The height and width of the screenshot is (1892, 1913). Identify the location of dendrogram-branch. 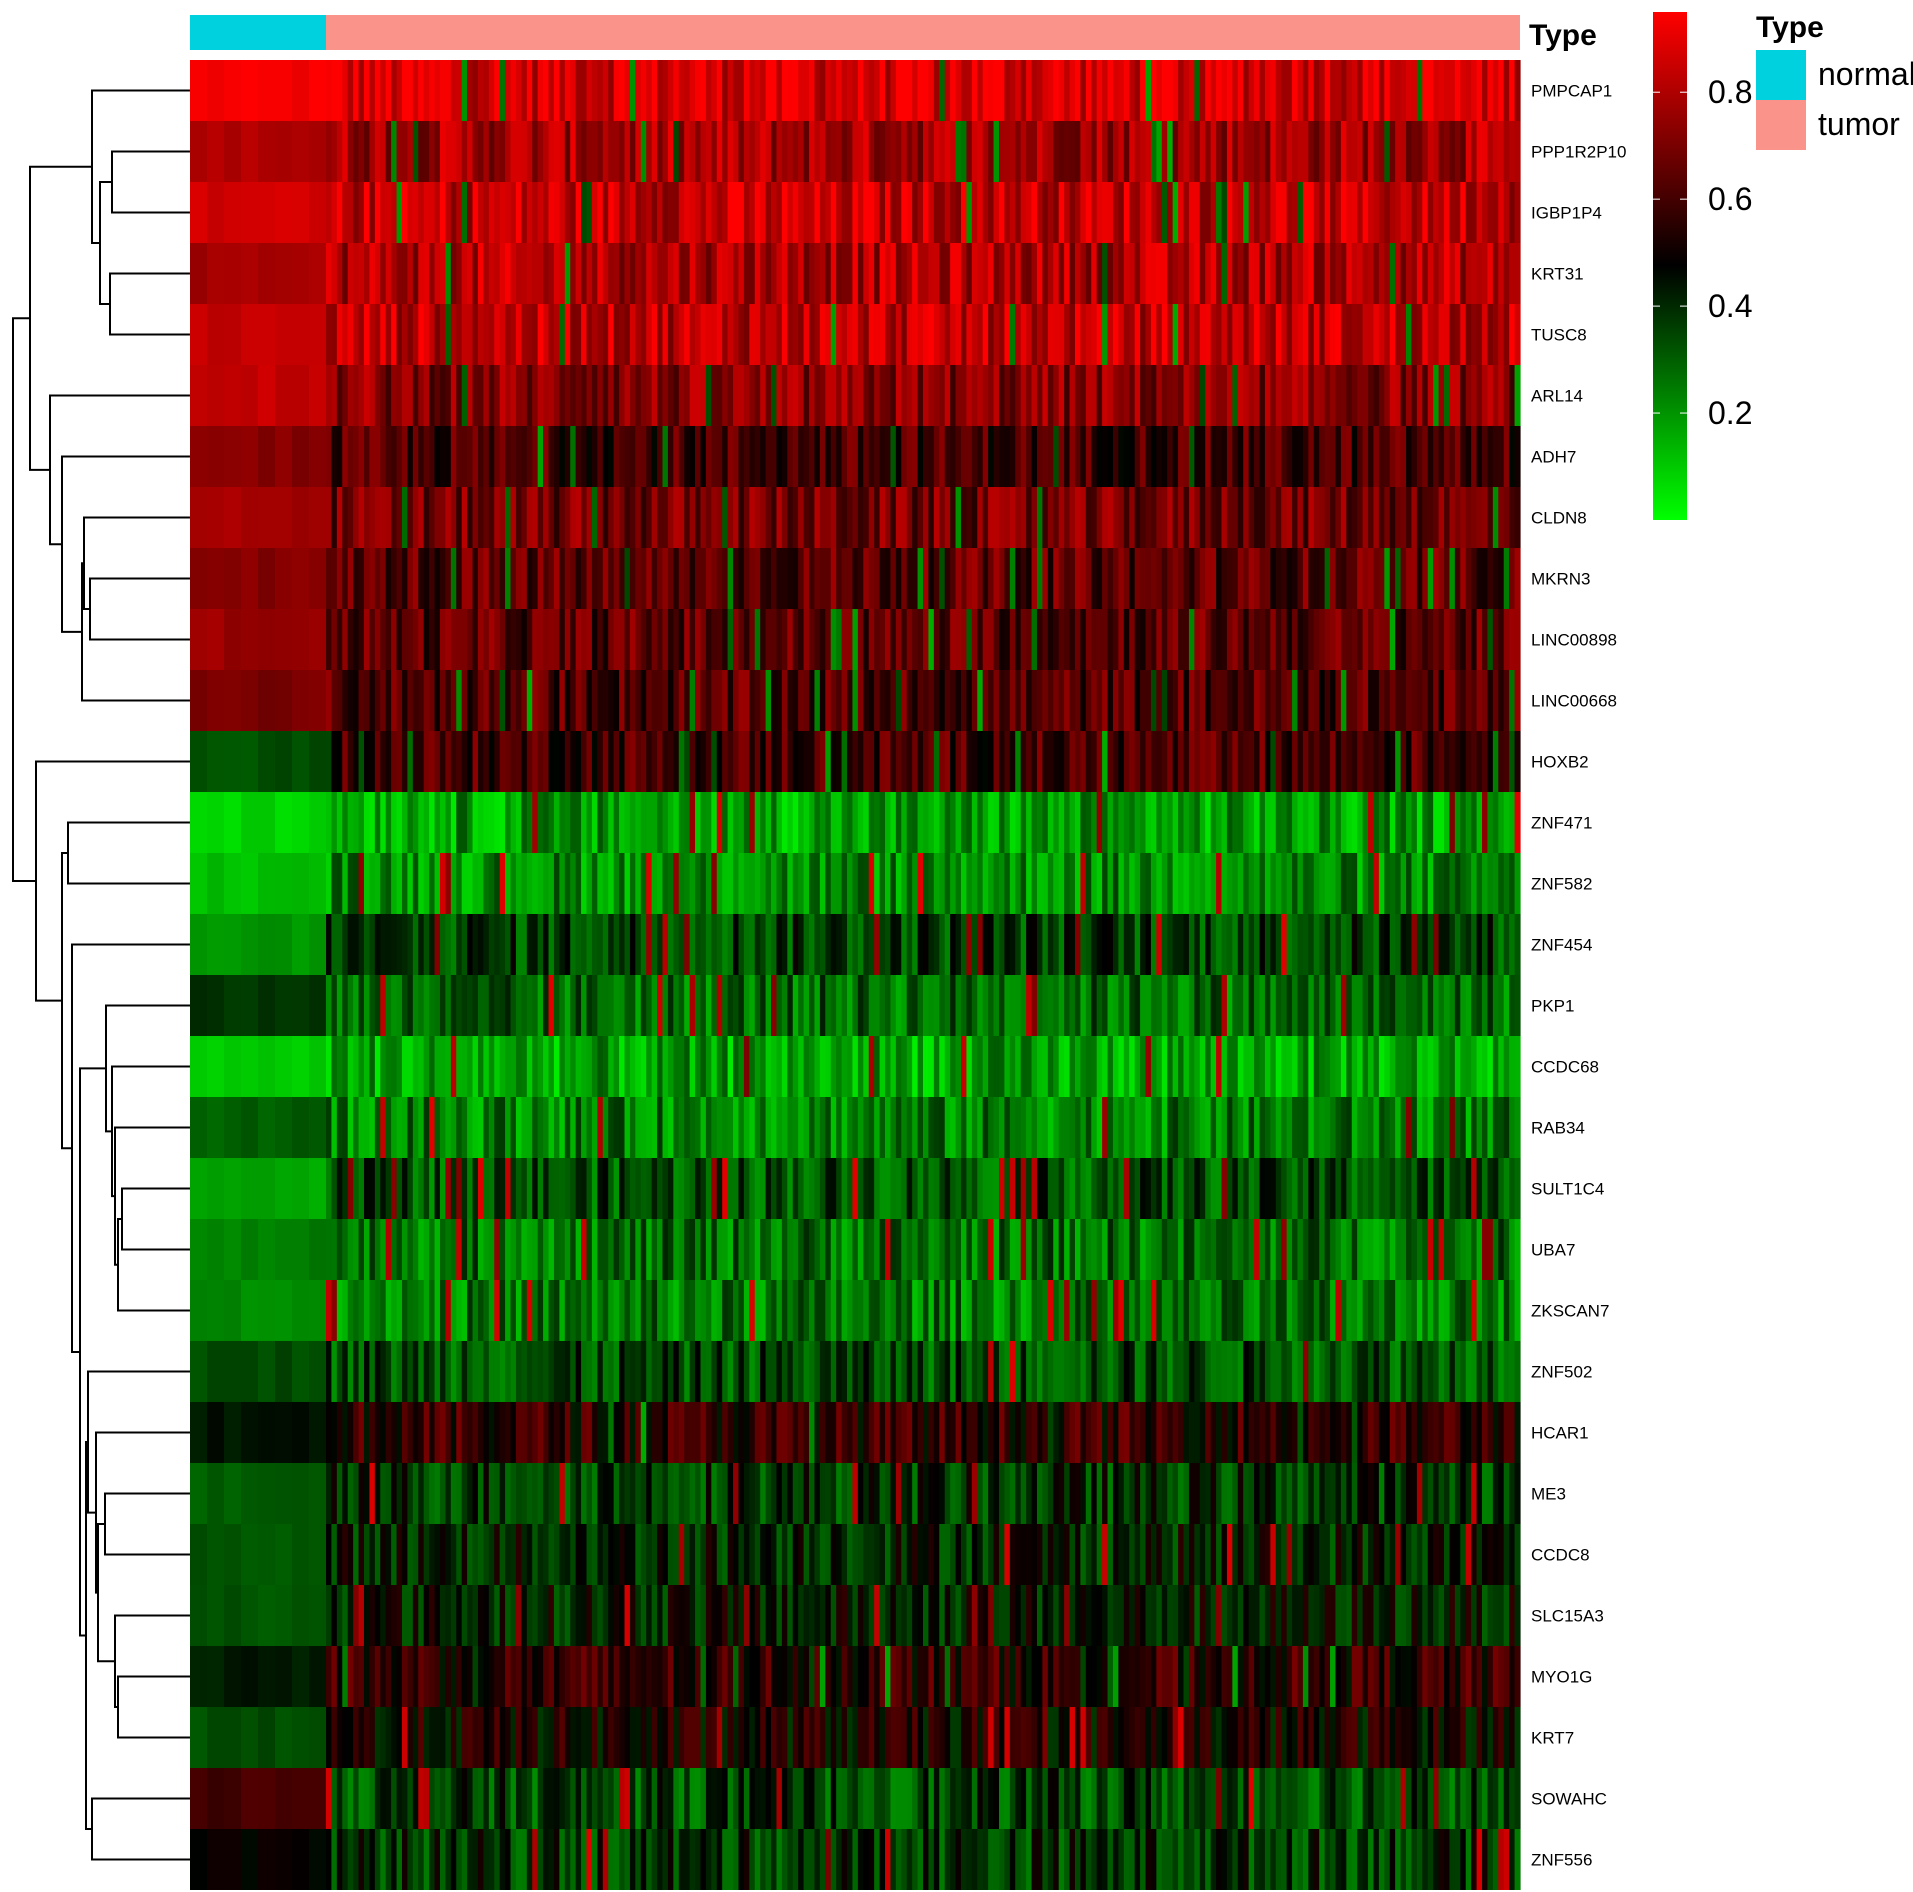
(142, 1512).